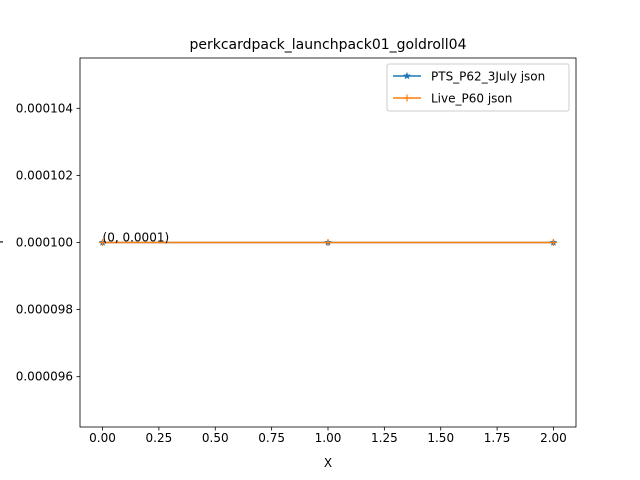  I want to click on x-tick-label: 2.00, so click(553, 438).